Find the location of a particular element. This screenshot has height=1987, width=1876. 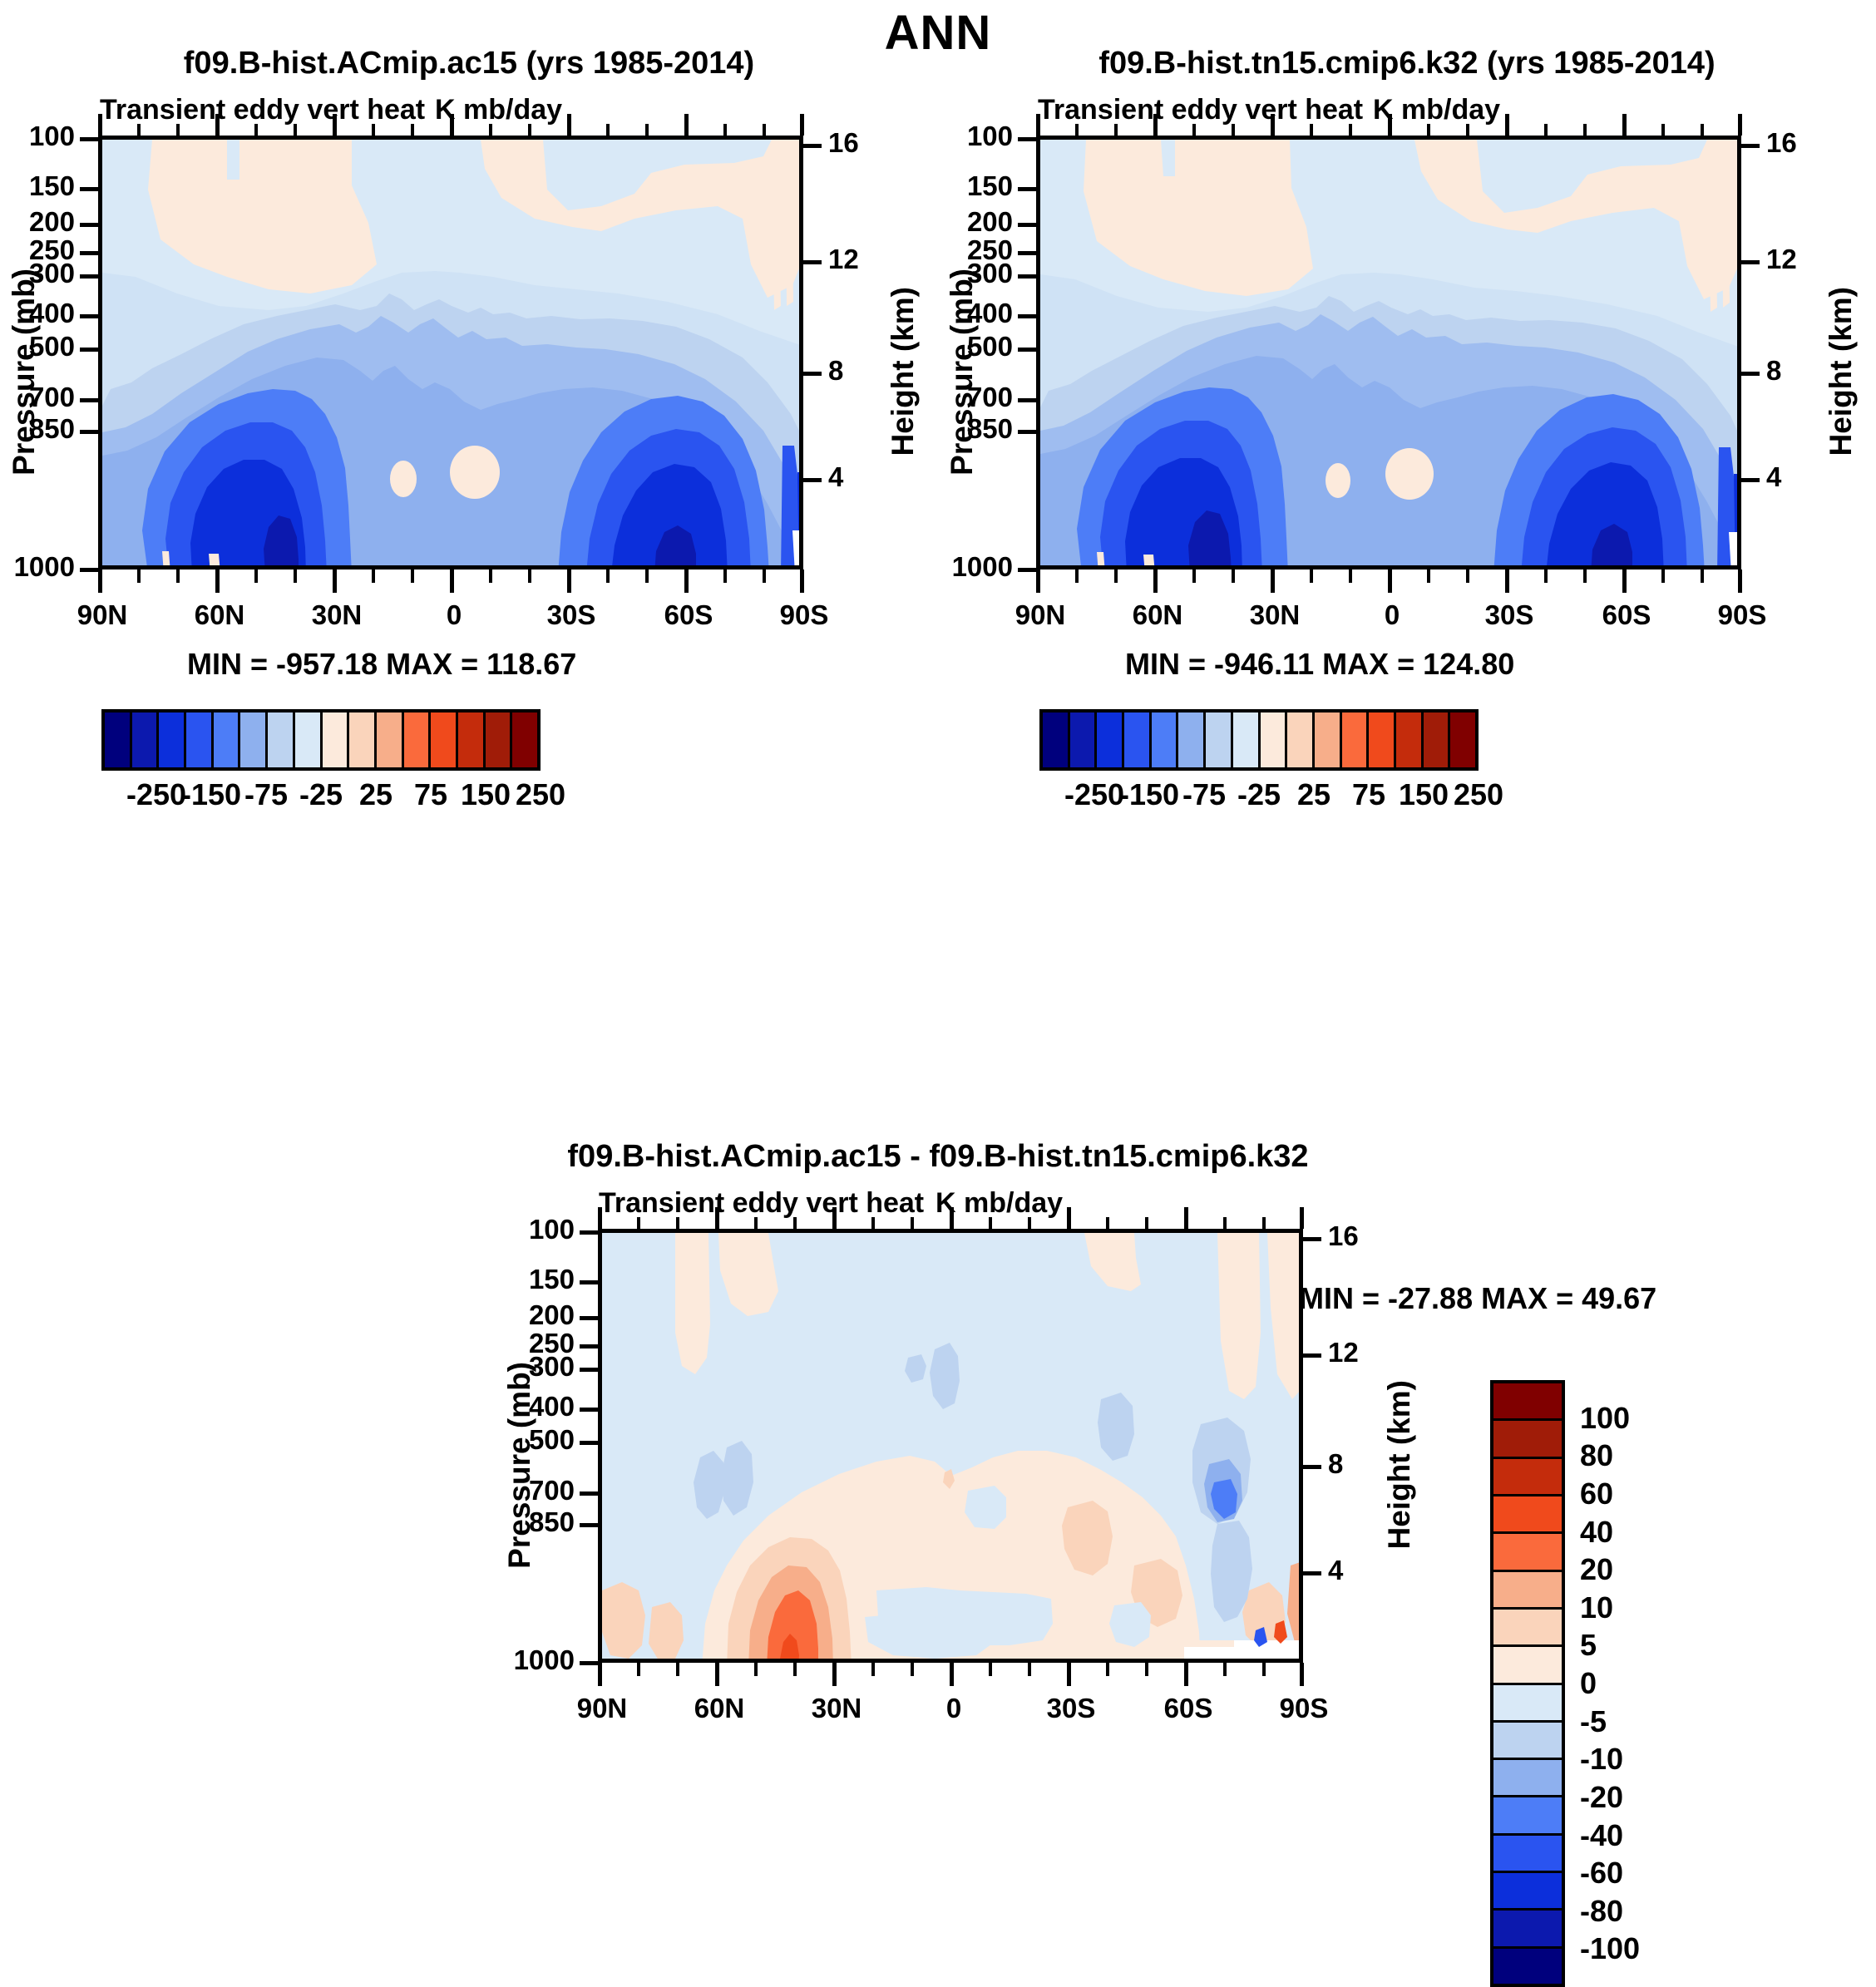

colorbar-diff is located at coordinates (1527, 1684).